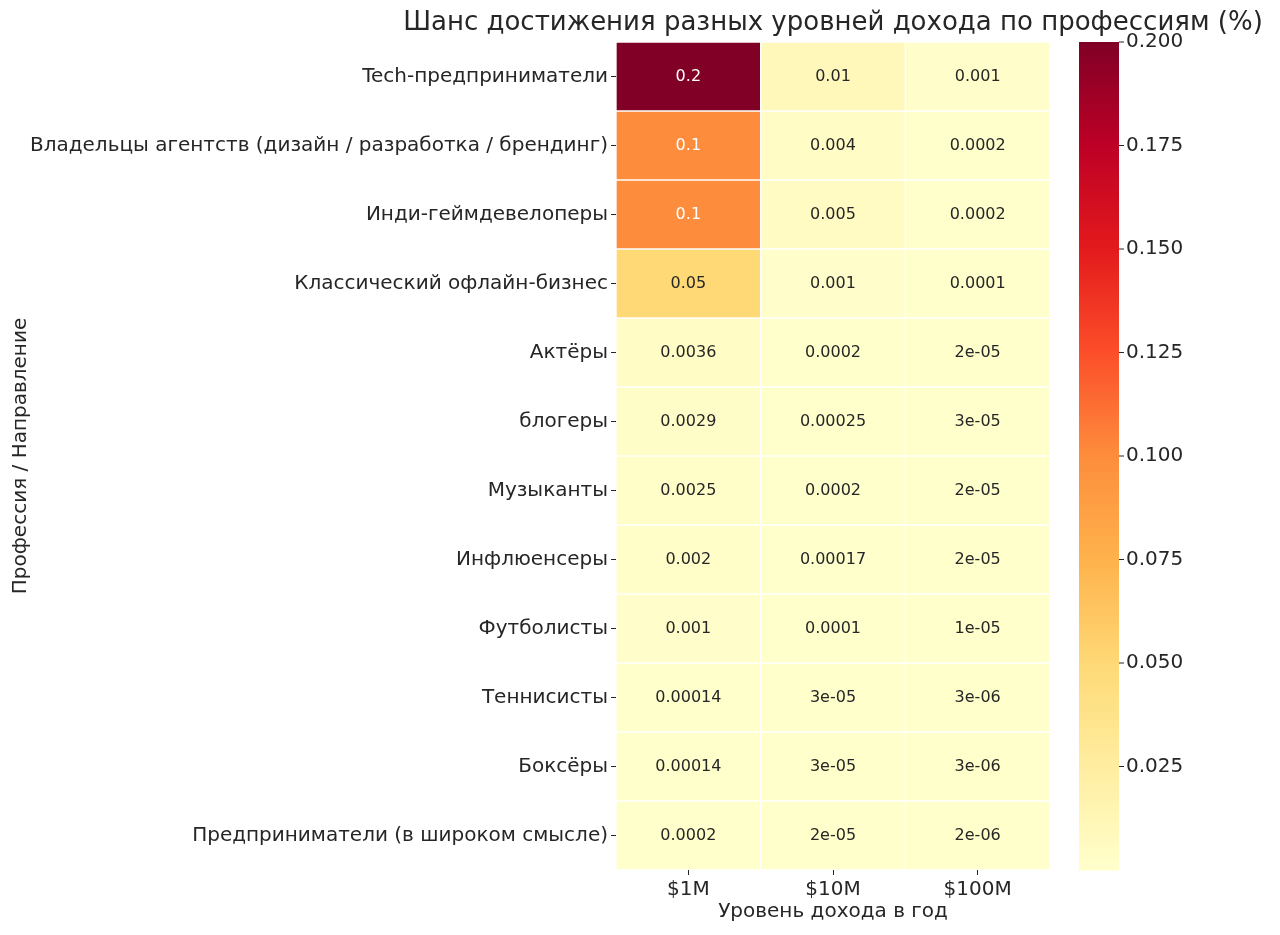  What do you see at coordinates (563, 764) in the screenshot?
I see `y-tick-label: Боксёры` at bounding box center [563, 764].